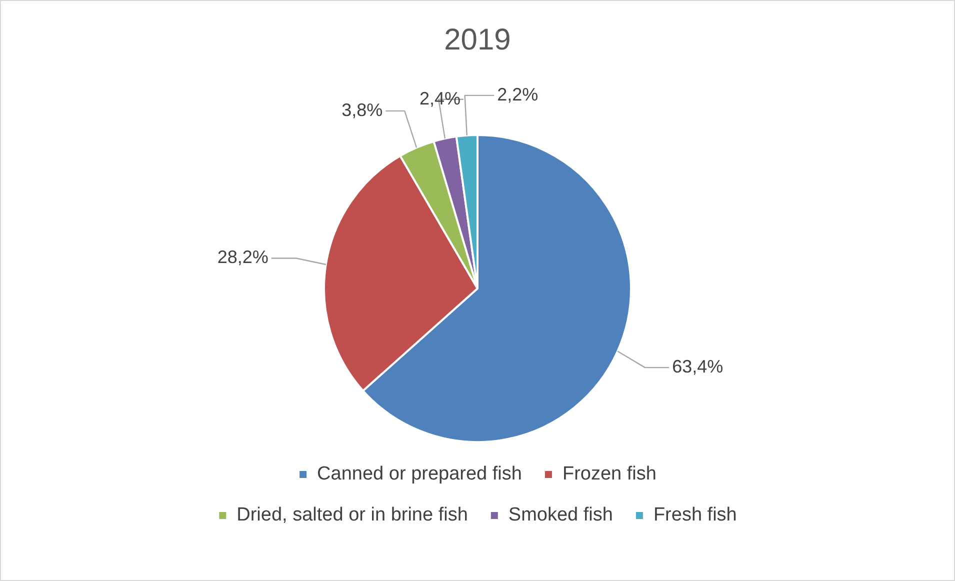  I want to click on legend-label: Smoked fish, so click(560, 515).